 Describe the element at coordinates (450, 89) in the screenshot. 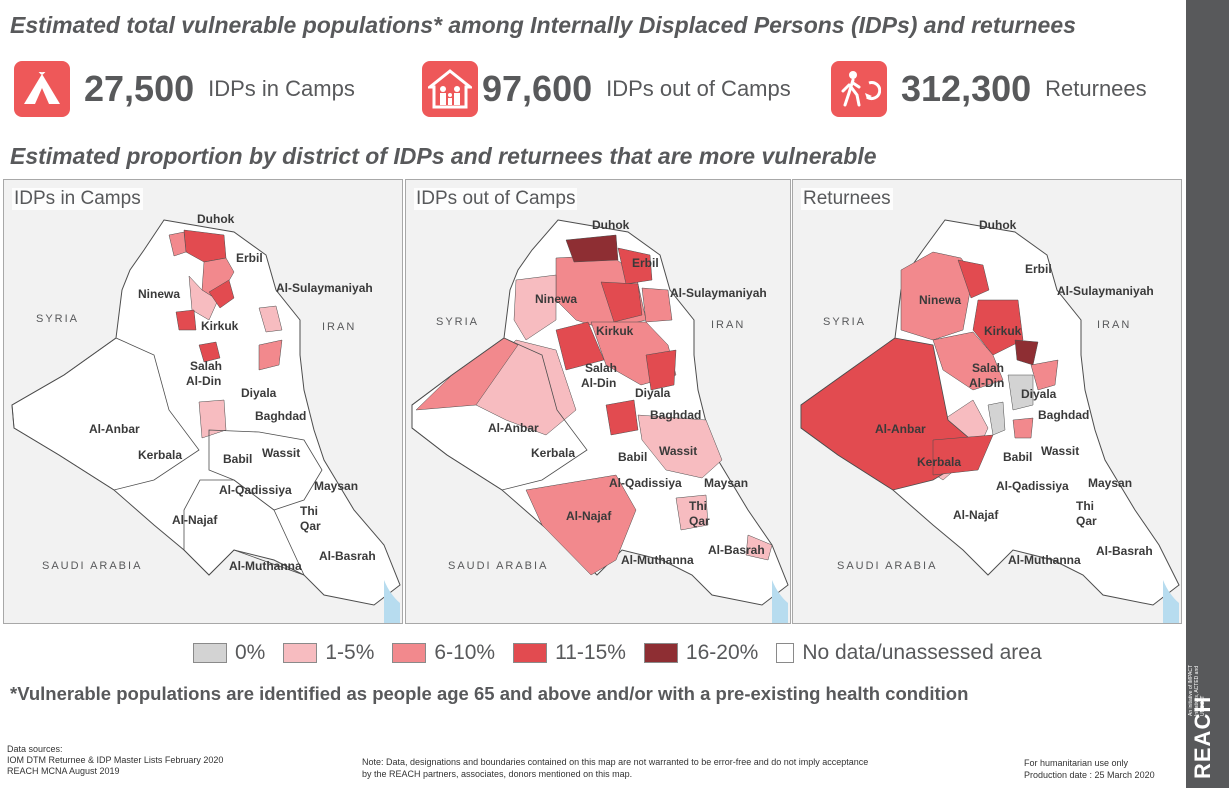

I see `family-house-icon` at that location.